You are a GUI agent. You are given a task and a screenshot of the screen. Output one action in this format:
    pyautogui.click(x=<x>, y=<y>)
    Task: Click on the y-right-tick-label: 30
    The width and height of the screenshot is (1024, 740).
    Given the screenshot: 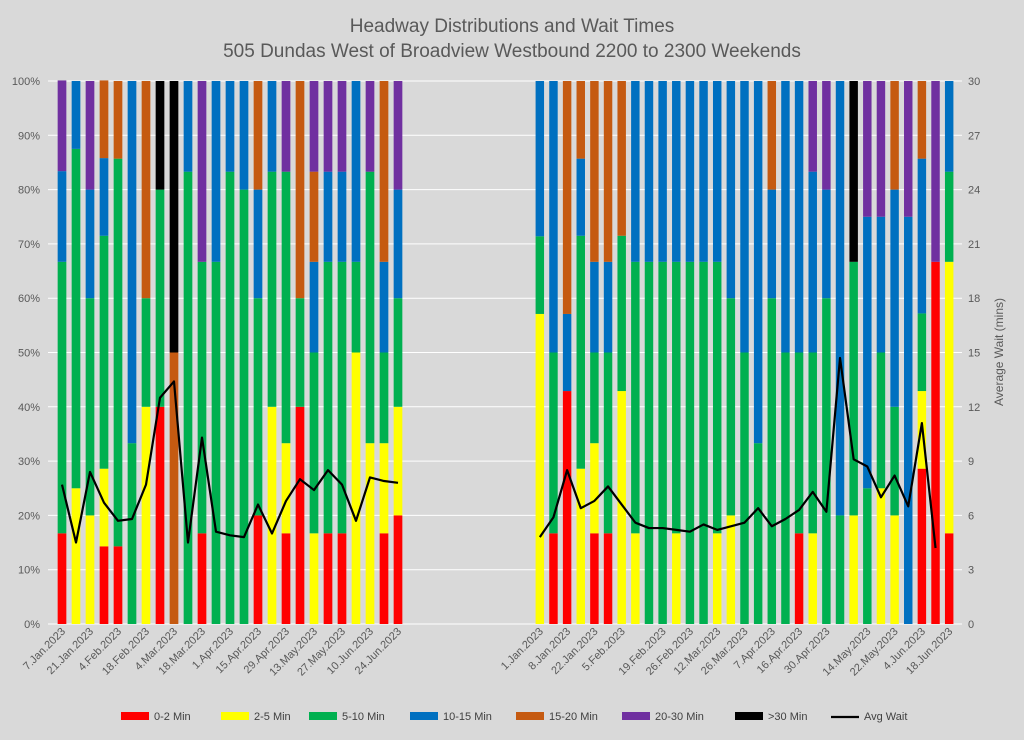 What is the action you would take?
    pyautogui.click(x=974, y=82)
    